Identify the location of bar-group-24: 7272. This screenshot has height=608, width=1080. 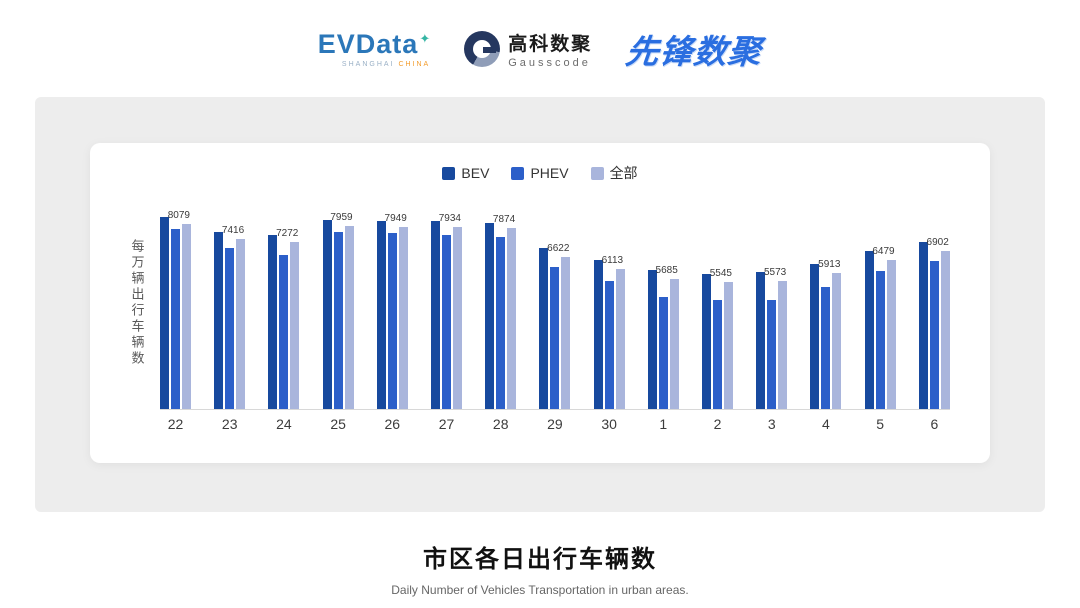
(284, 302).